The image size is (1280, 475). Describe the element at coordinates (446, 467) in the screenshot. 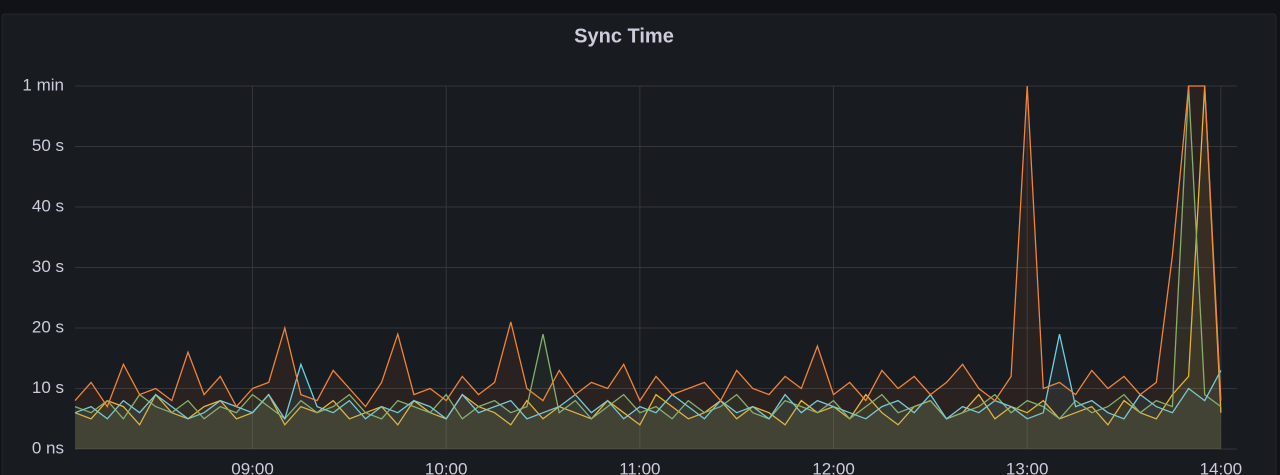

I see `x-tick-label: 10:00` at that location.